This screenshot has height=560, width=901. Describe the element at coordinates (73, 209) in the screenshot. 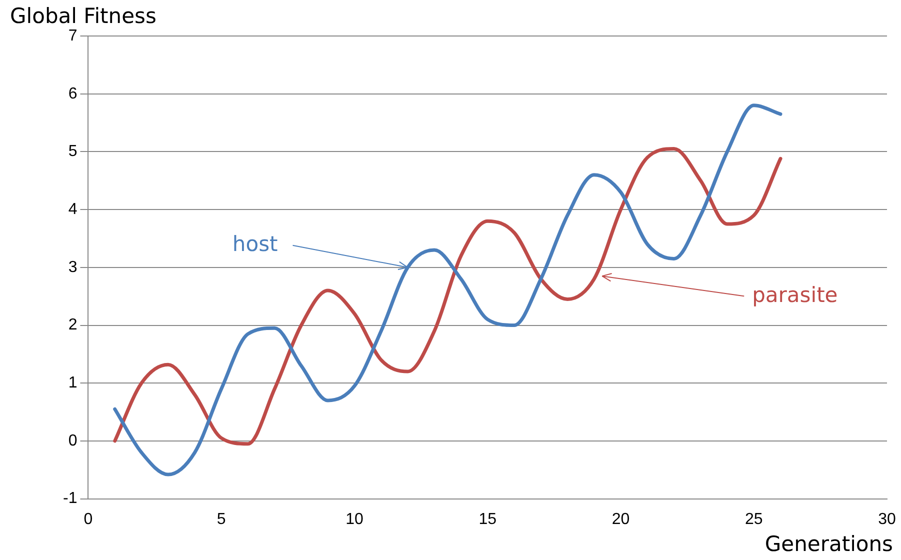

I see `y-tick-label: 4` at that location.